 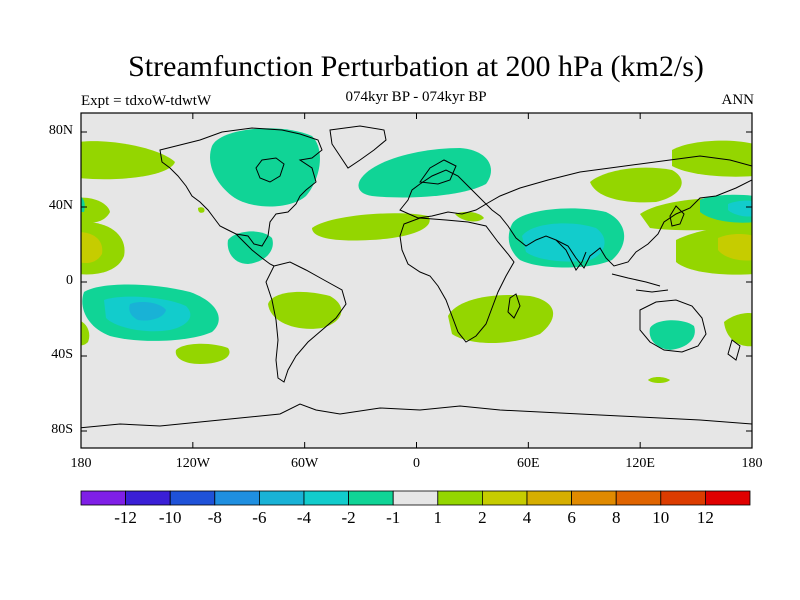 I want to click on map-subtitle: 074kyr BP - 074kyr BP, so click(x=416, y=97).